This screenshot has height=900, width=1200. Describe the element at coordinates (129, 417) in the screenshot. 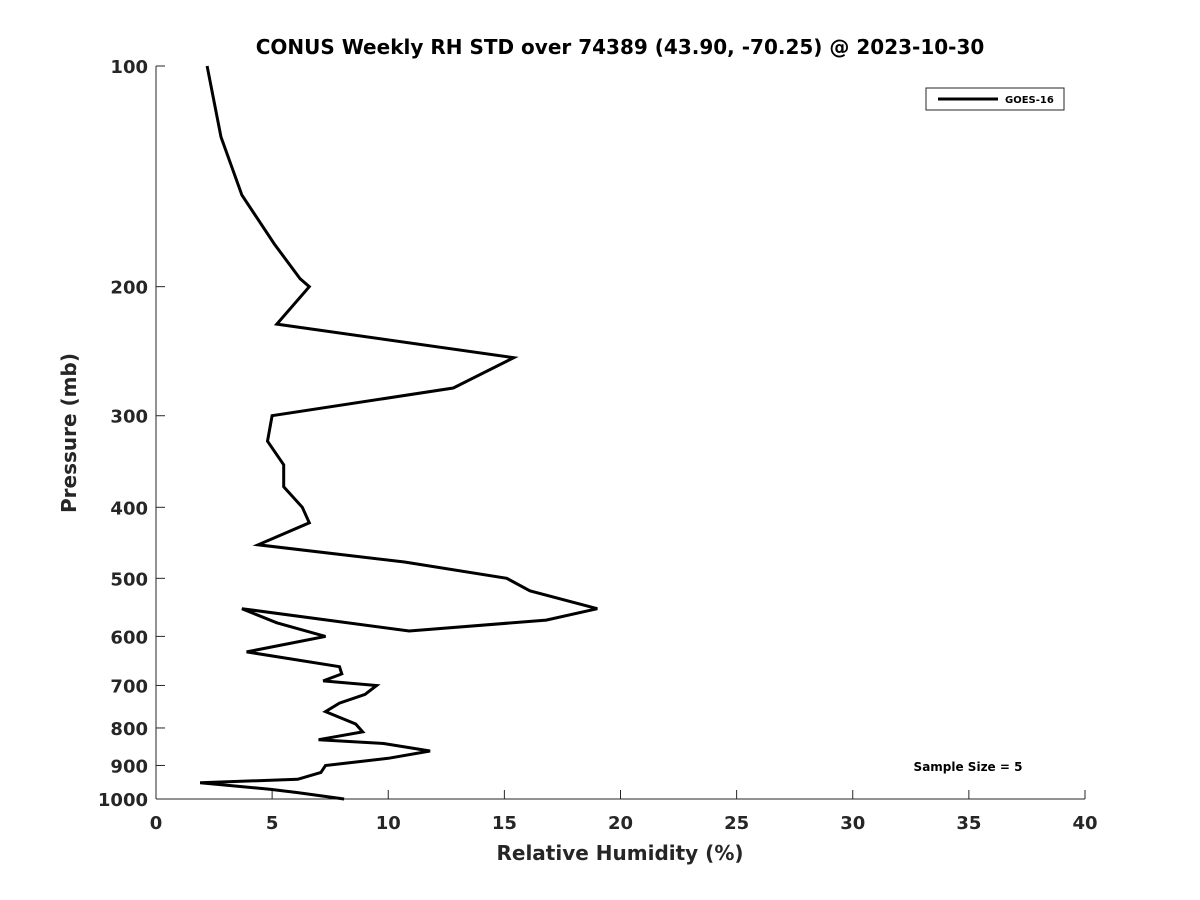

I see `y-tick-label: 300` at that location.